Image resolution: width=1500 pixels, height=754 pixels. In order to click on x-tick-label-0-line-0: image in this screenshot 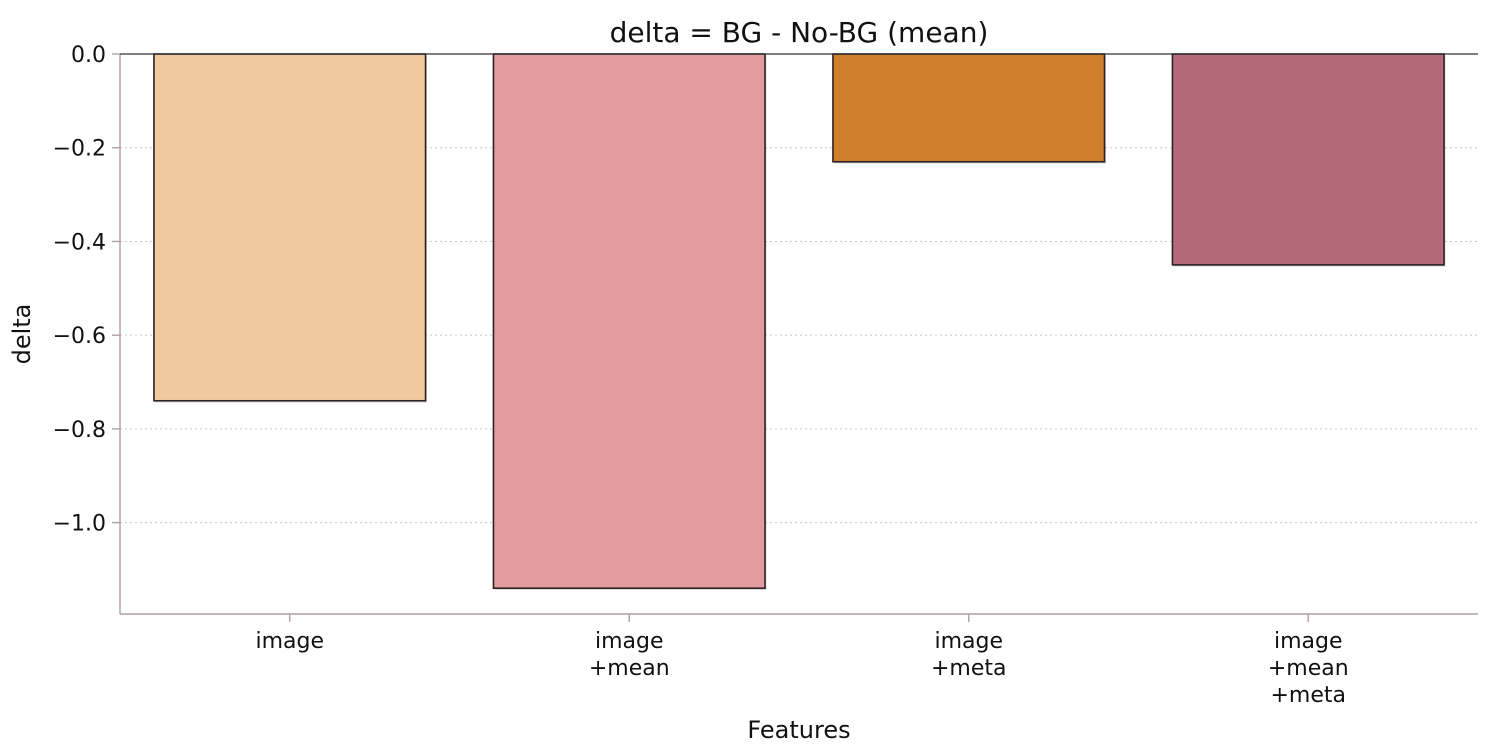, I will do `click(289, 641)`.